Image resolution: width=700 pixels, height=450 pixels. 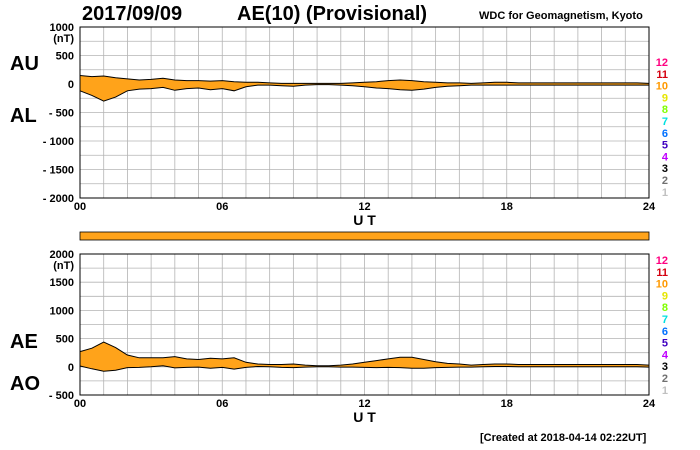 What do you see at coordinates (561, 16) in the screenshot?
I see `data-source: WDC for Geomagnetism, Kyoto` at bounding box center [561, 16].